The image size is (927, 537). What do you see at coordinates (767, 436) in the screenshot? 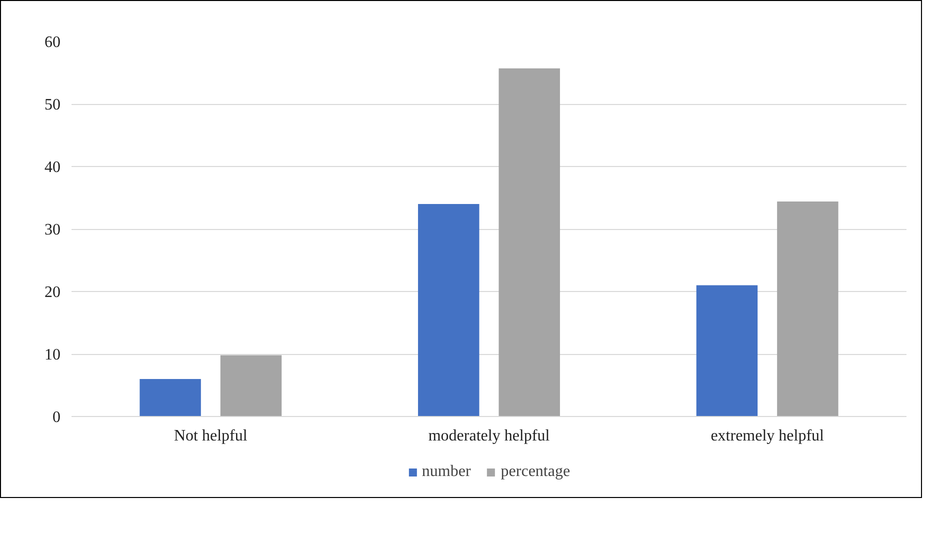
I see `x-tick-label: extremely helpful` at bounding box center [767, 436].